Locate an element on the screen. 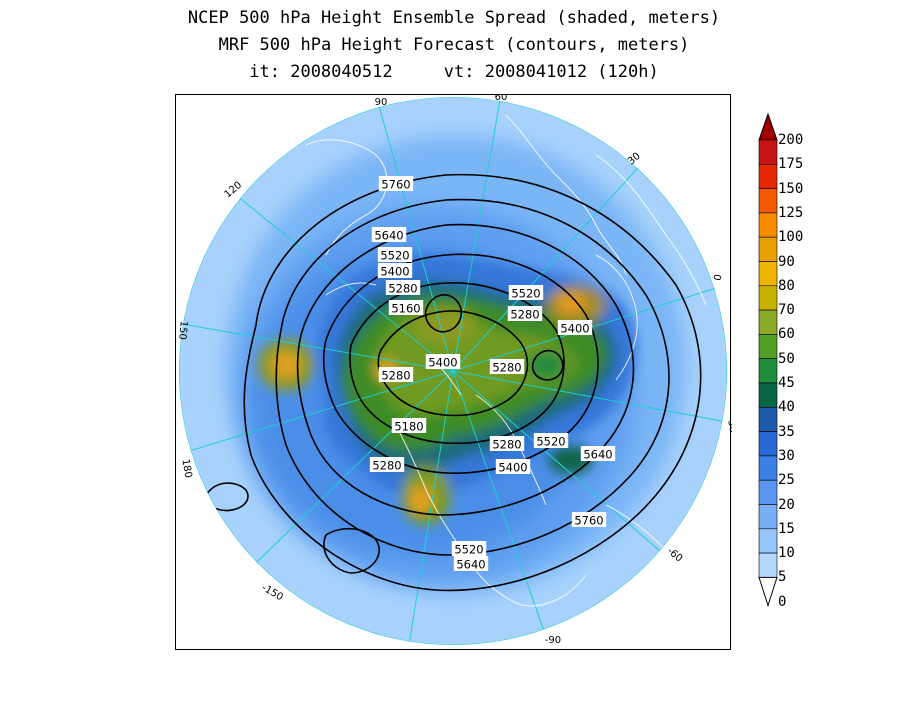 This screenshot has width=908, height=702. colorbar-label: 50 is located at coordinates (786, 358).